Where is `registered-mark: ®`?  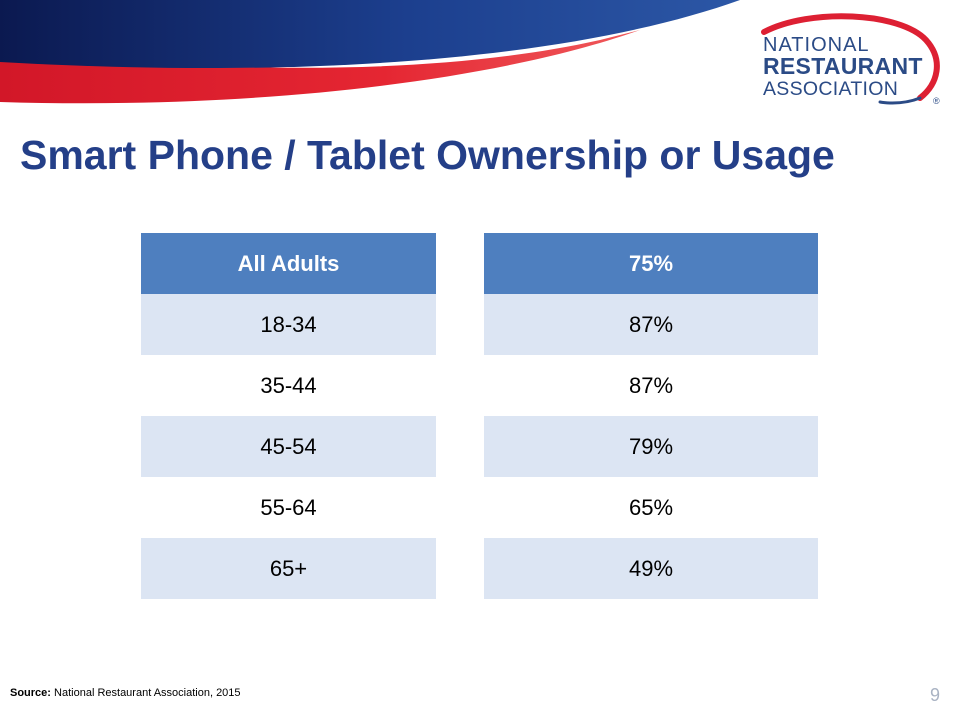 registered-mark: ® is located at coordinates (936, 101).